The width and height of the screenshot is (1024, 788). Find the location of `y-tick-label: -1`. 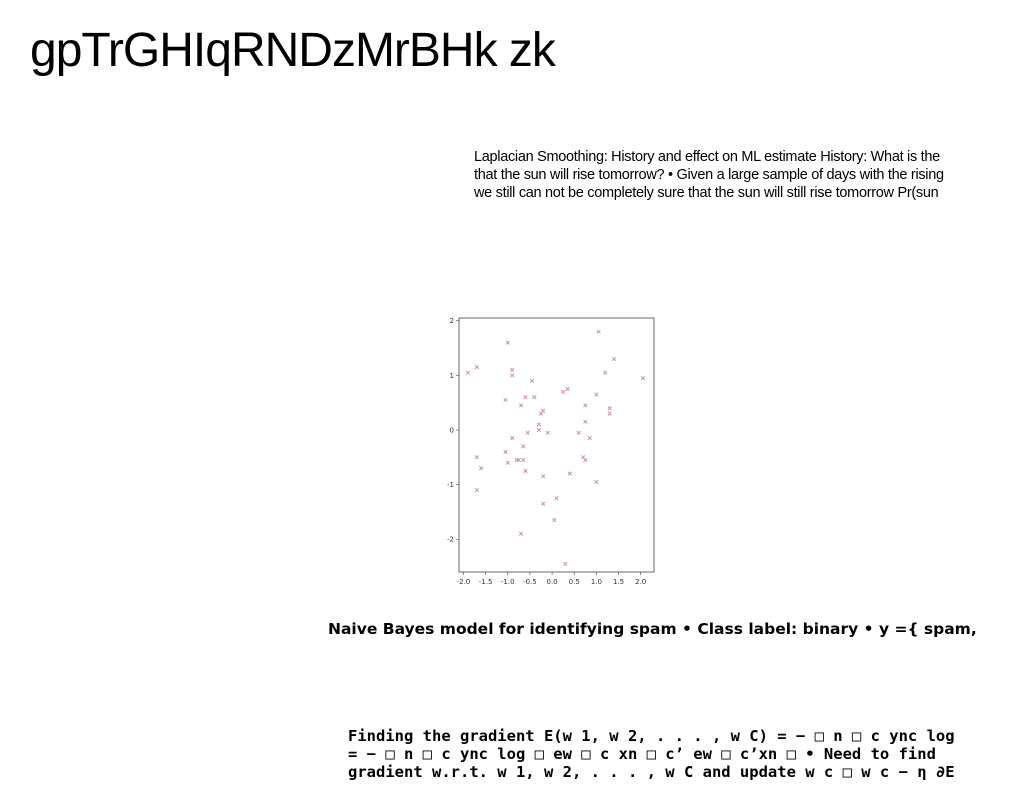

y-tick-label: -1 is located at coordinates (450, 485).